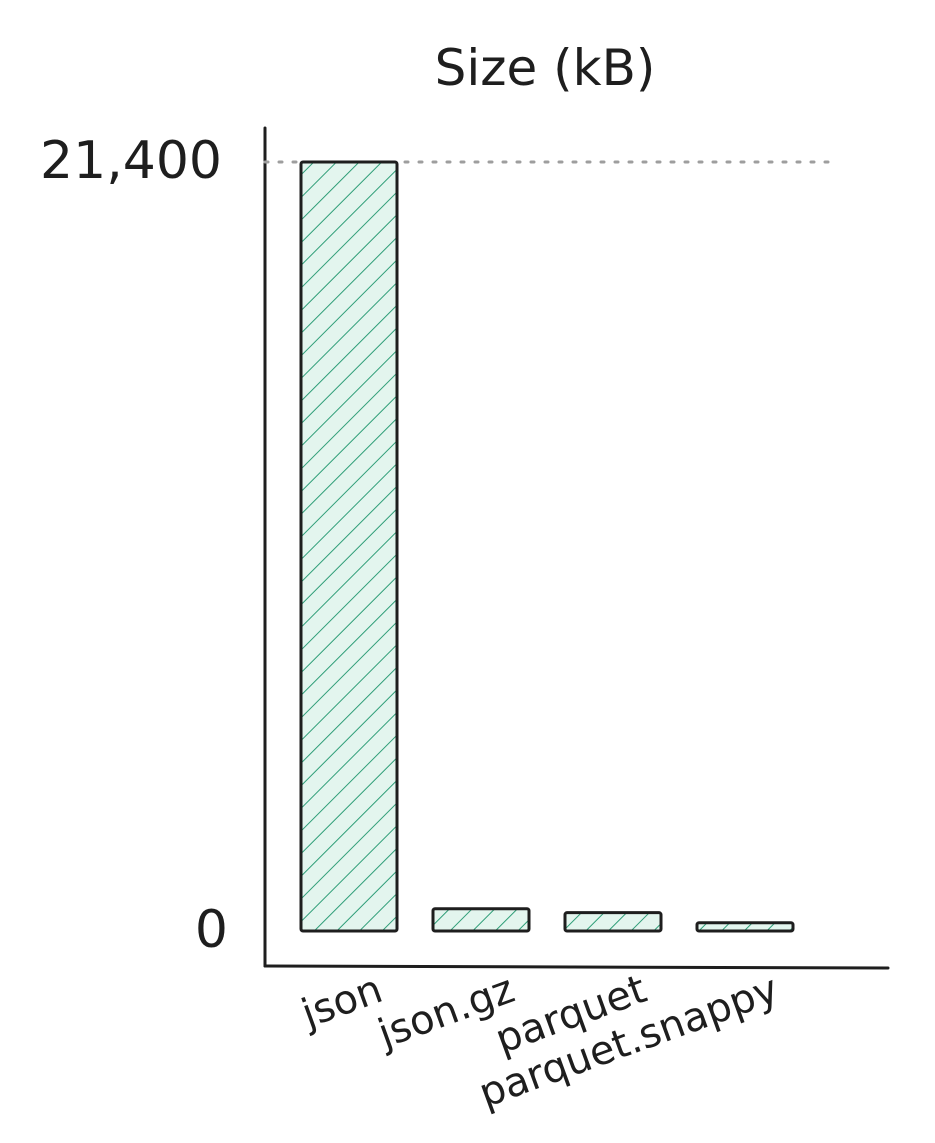 This screenshot has height=1143, width=935. I want to click on bar-json-gz, so click(481, 920).